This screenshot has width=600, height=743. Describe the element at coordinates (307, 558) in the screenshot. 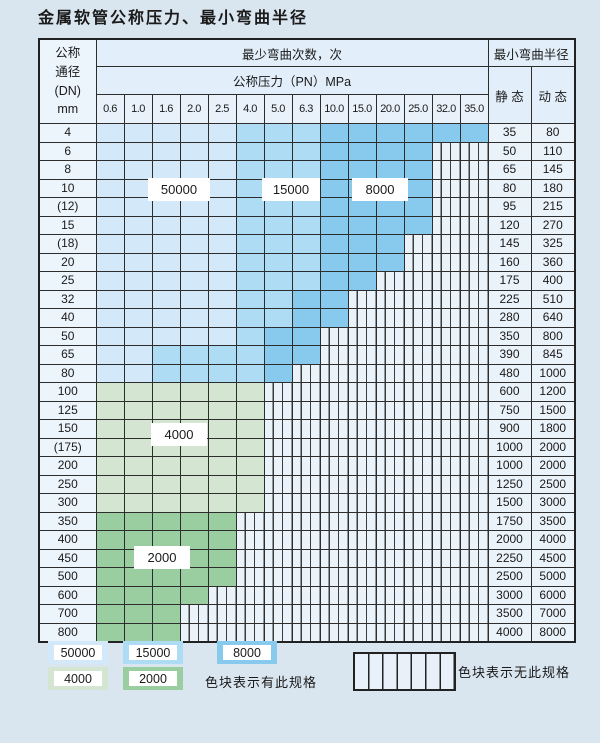

I see `table-row: 450 2250 4500` at that location.